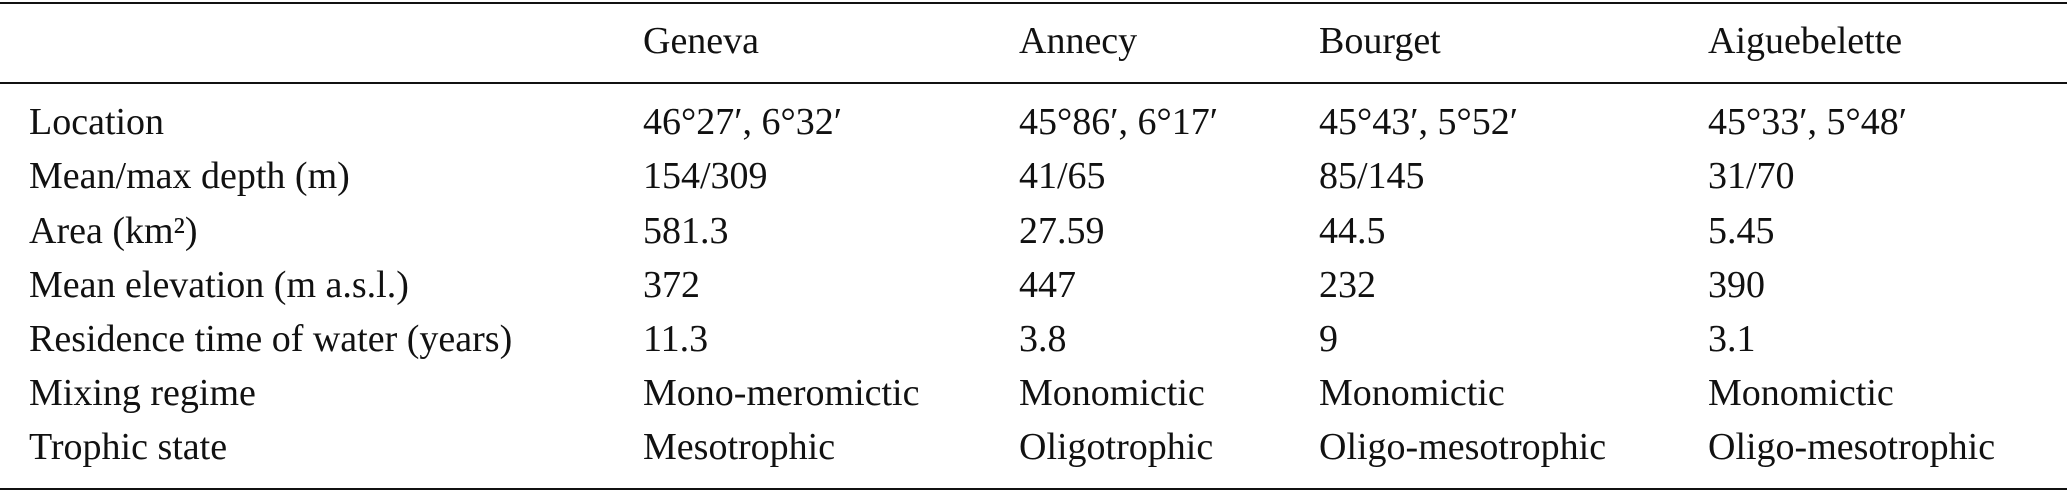 The image size is (2067, 492). I want to click on table-cell: 447, so click(1047, 285).